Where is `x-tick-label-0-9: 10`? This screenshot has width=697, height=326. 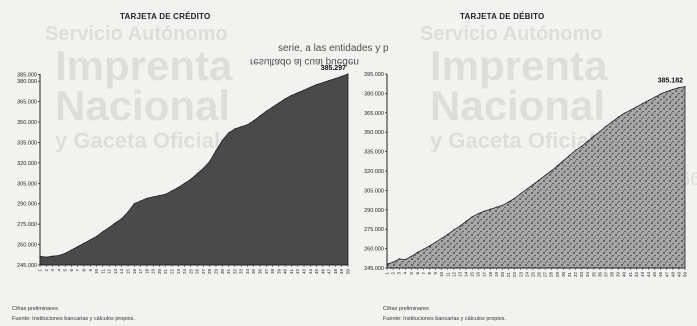
x-tick-label-0-9: 10 is located at coordinates (96, 272).